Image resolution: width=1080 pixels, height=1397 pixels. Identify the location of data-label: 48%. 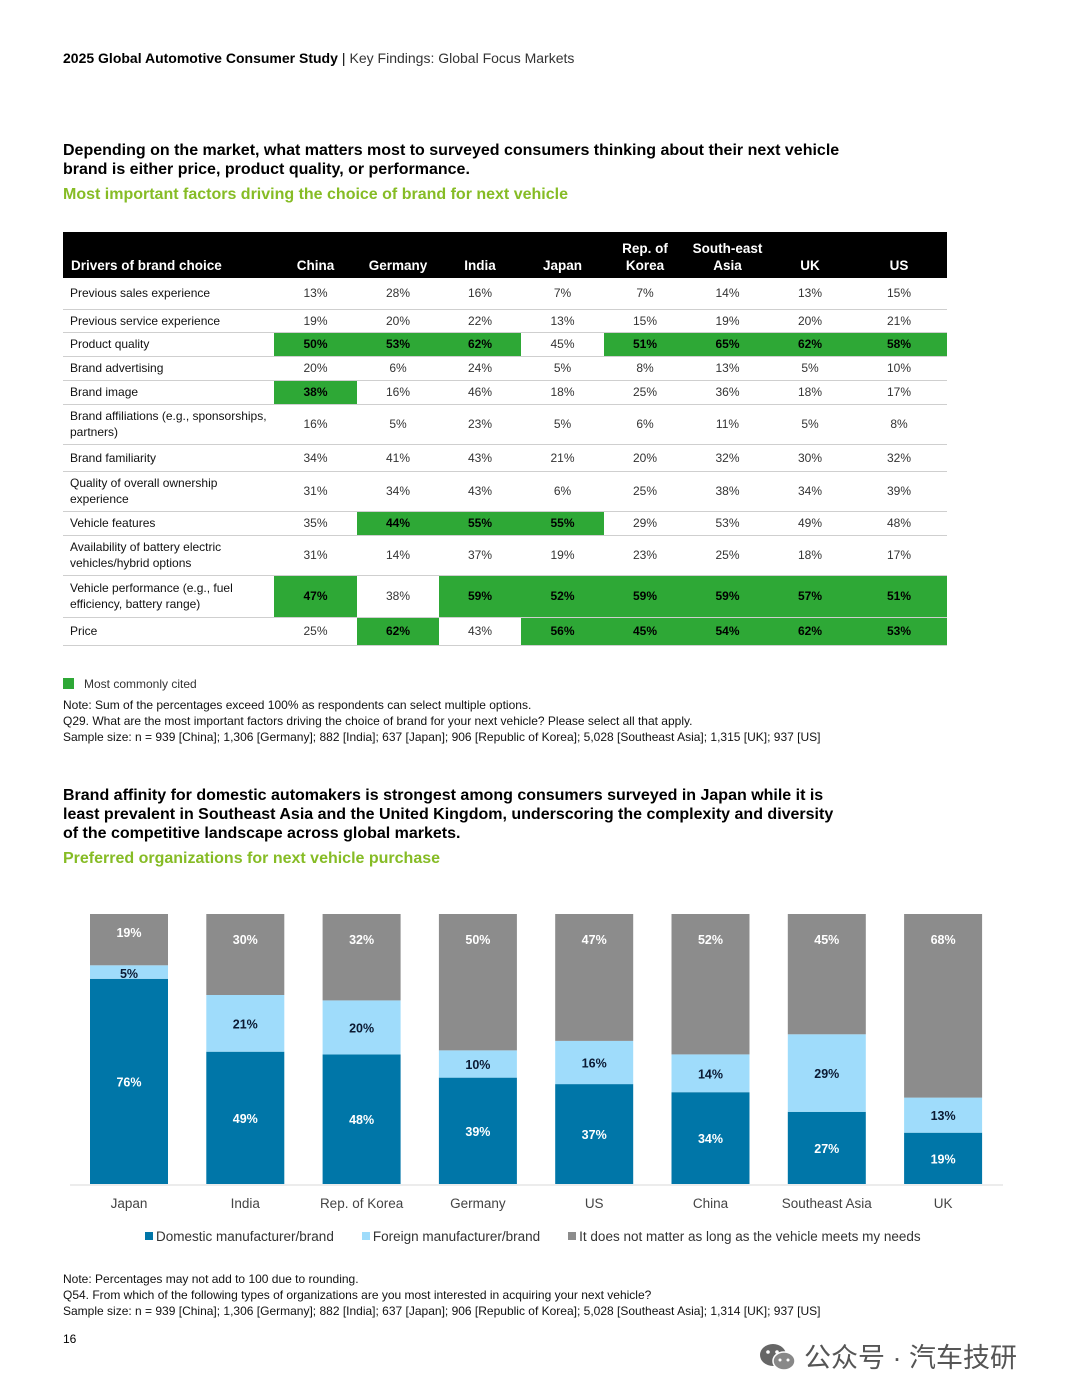
(361, 1120).